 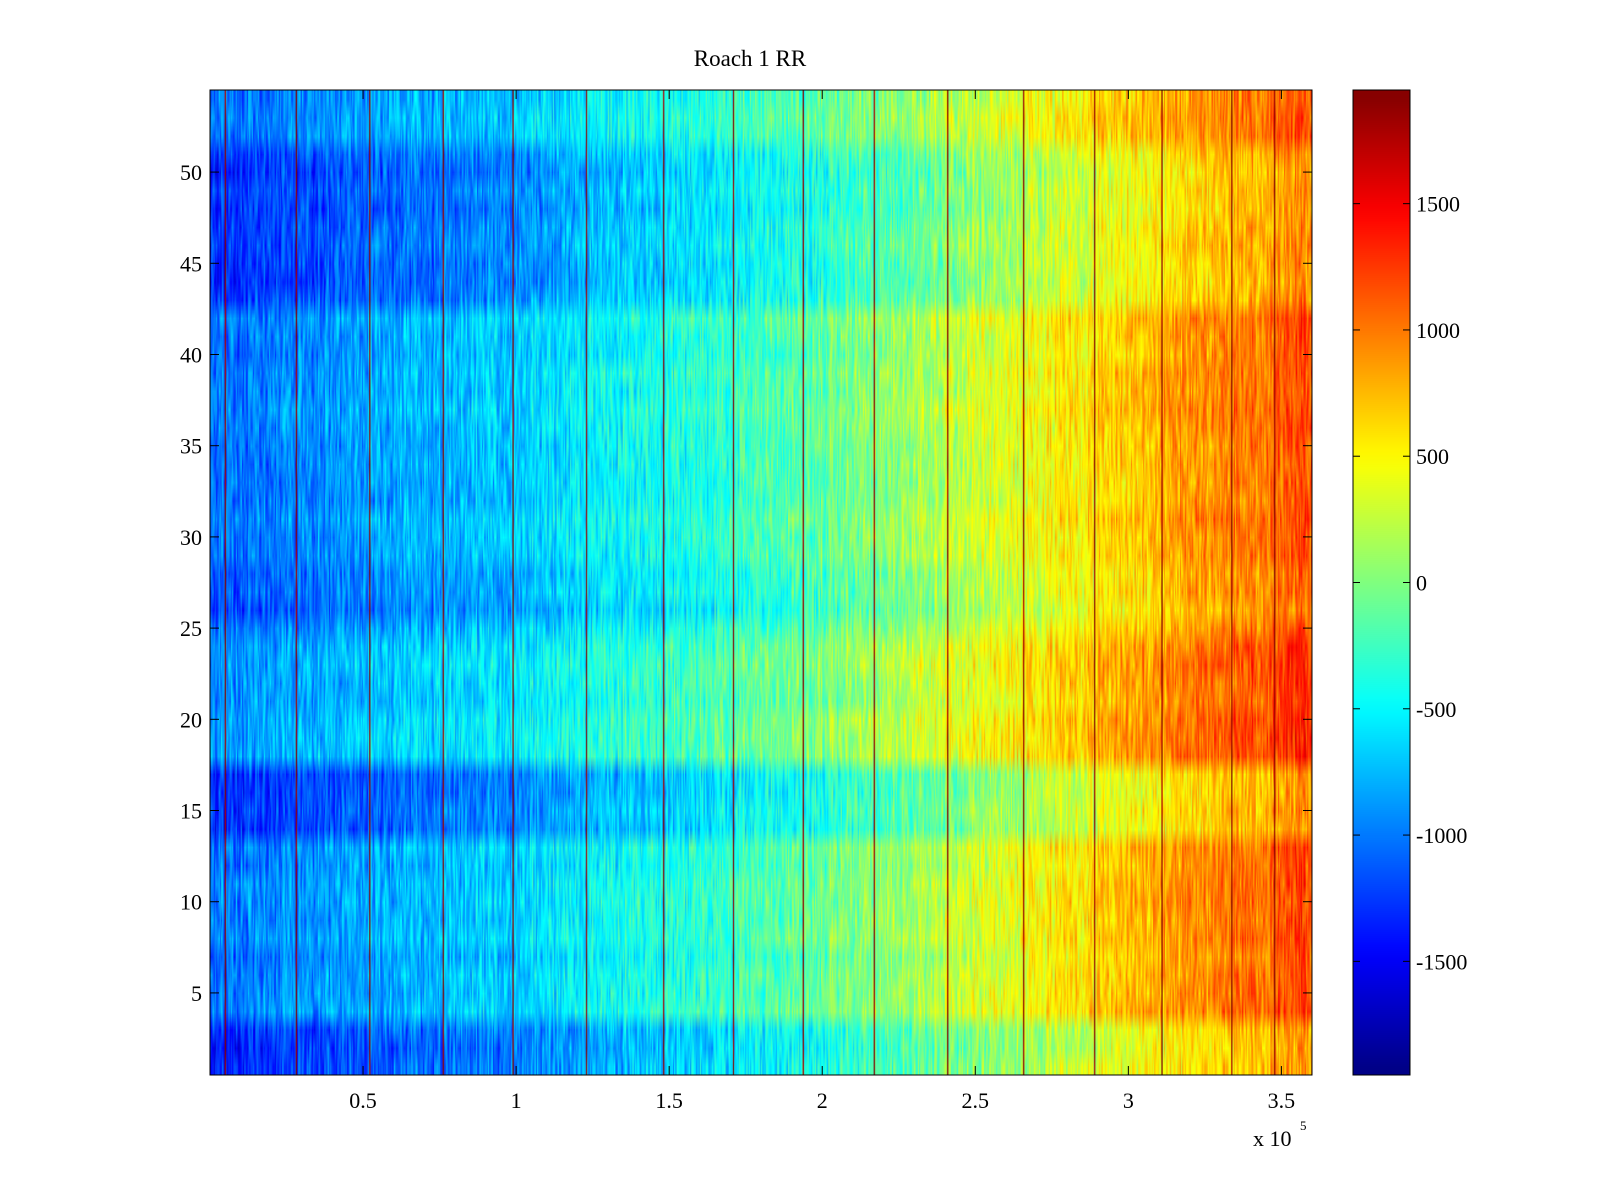 I want to click on y-tick-label: 35, so click(x=191, y=446).